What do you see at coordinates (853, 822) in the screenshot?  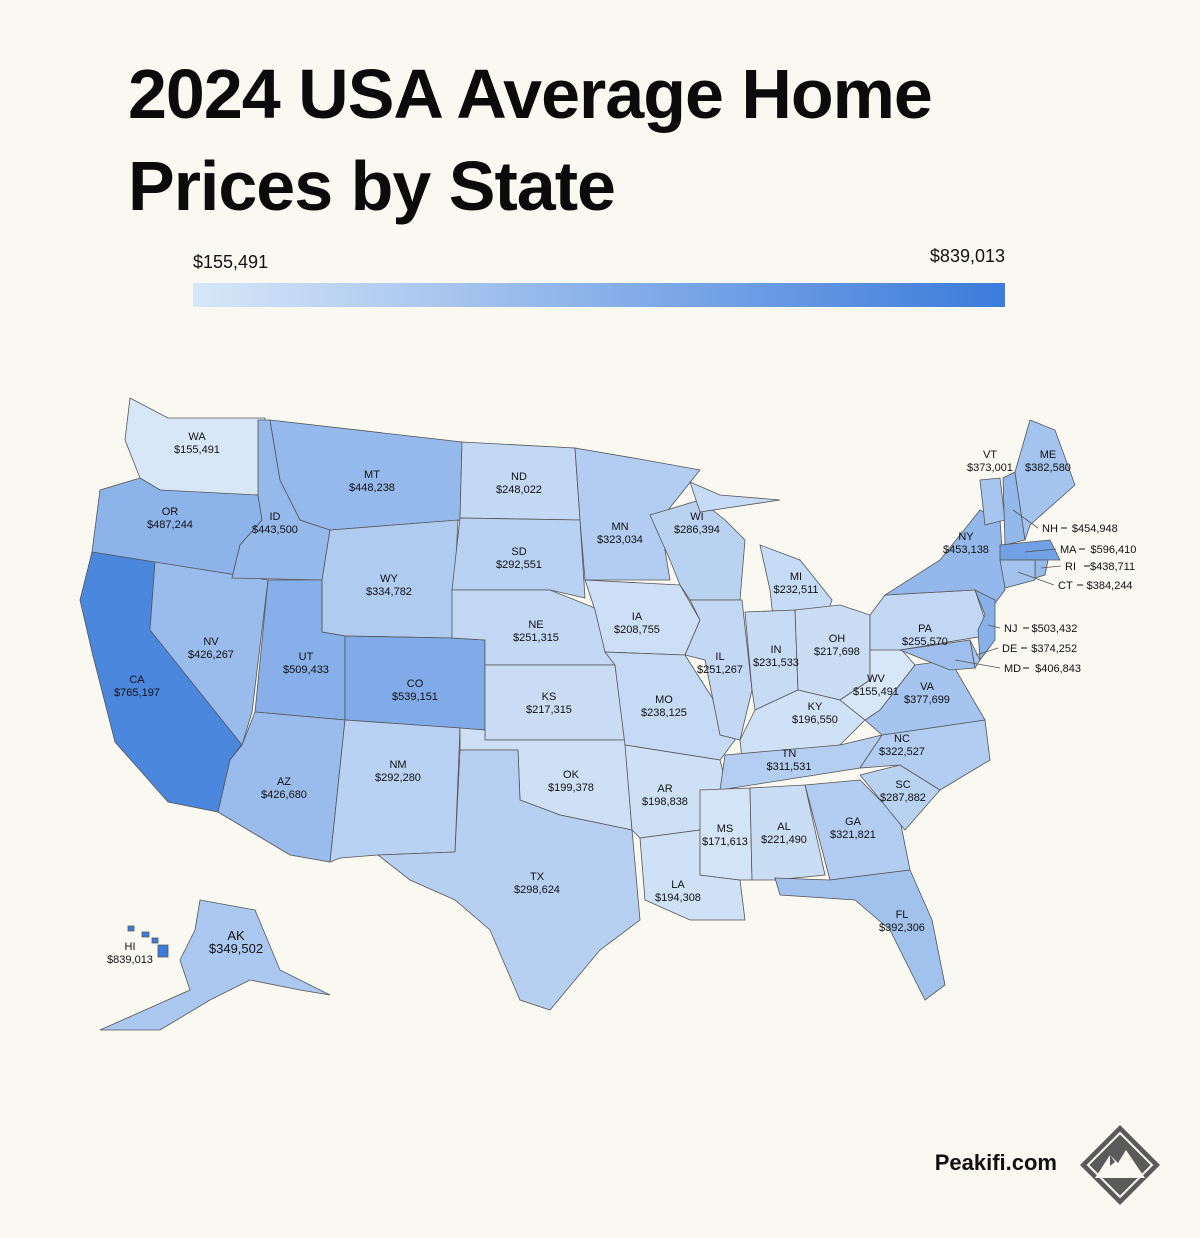 I see `state-abbr: GA` at bounding box center [853, 822].